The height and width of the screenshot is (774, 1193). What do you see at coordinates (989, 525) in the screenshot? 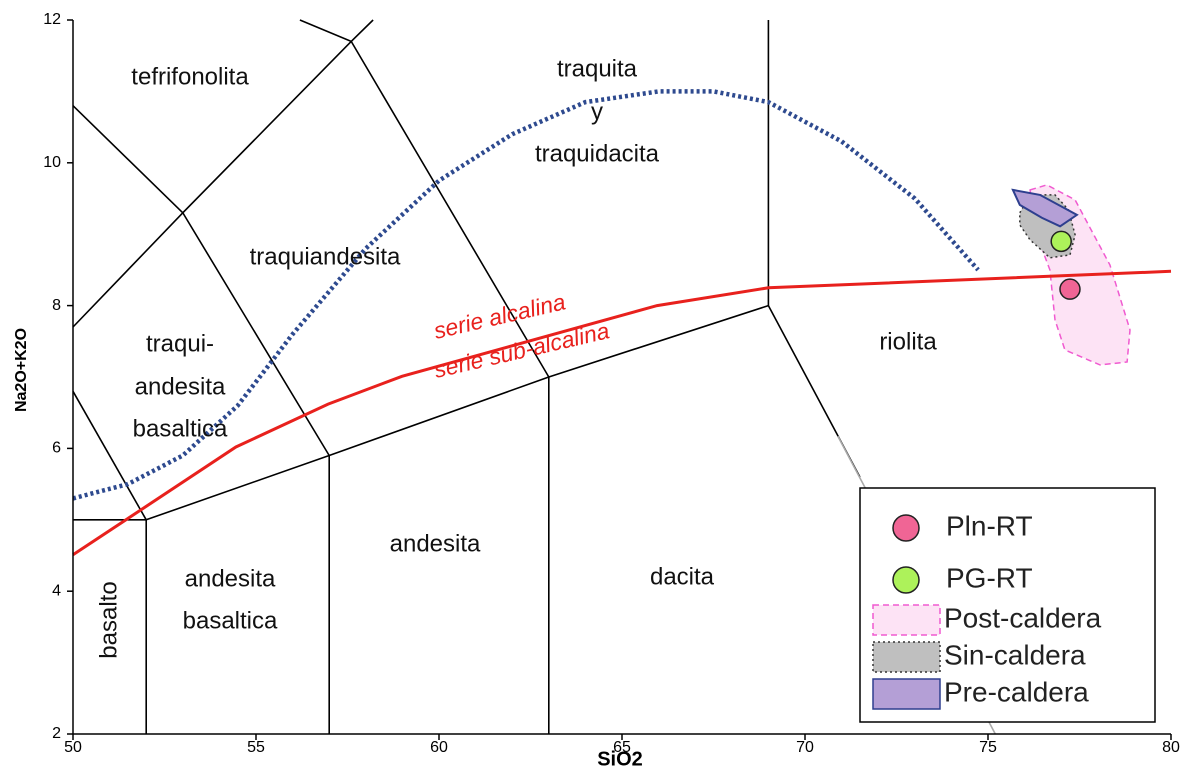
I see `legend-label: Pln-RT` at bounding box center [989, 525].